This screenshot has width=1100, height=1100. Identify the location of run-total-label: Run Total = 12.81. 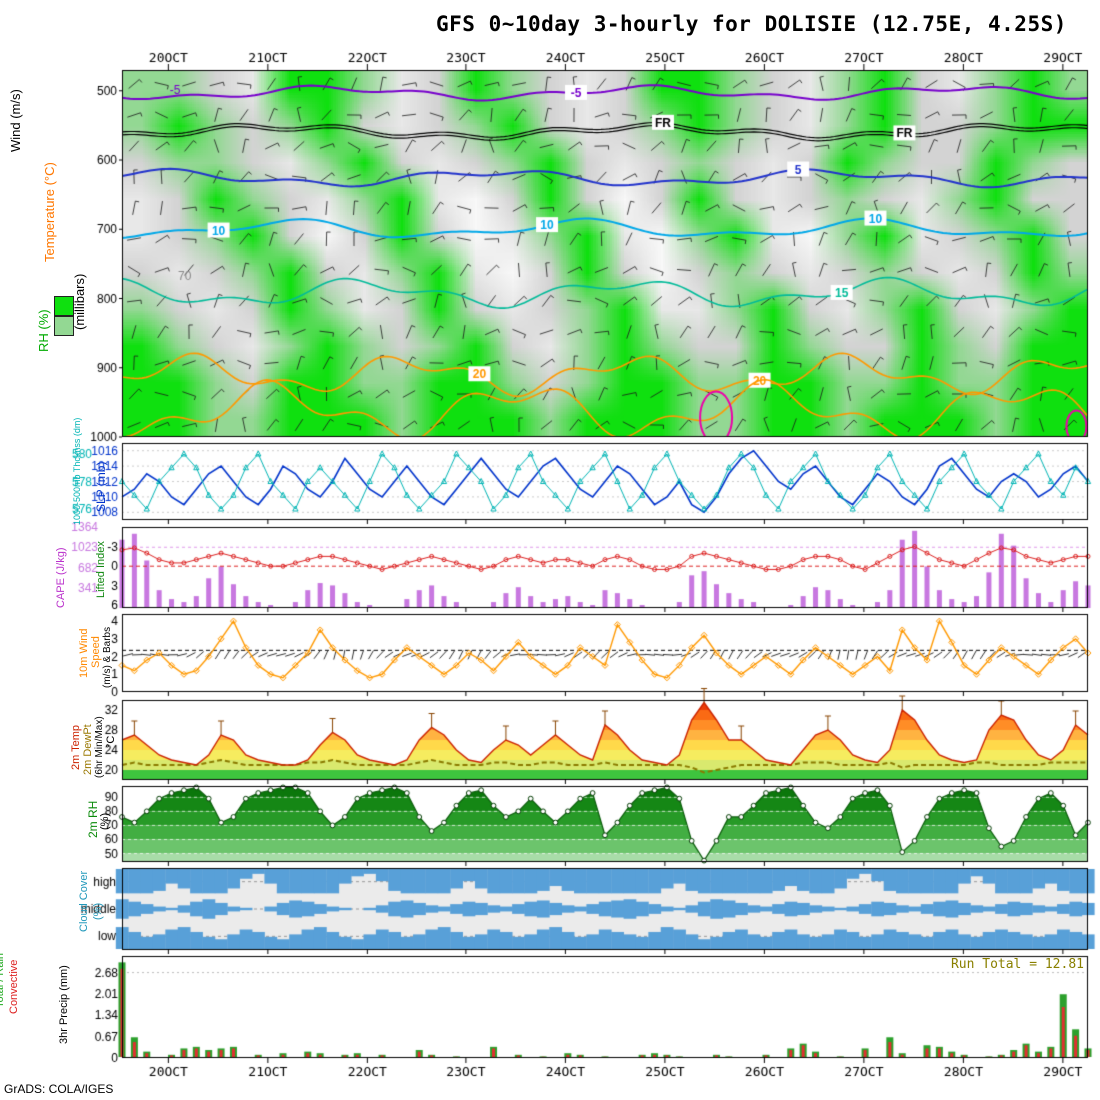
(1017, 964).